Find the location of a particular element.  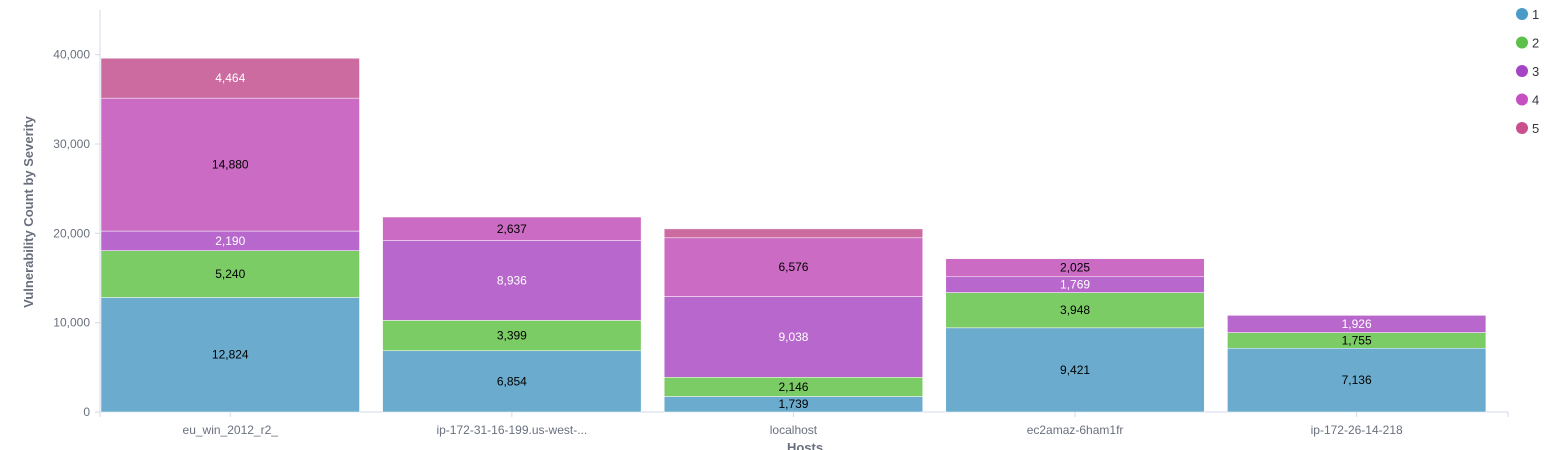

x-tick-label: localhost is located at coordinates (794, 430).